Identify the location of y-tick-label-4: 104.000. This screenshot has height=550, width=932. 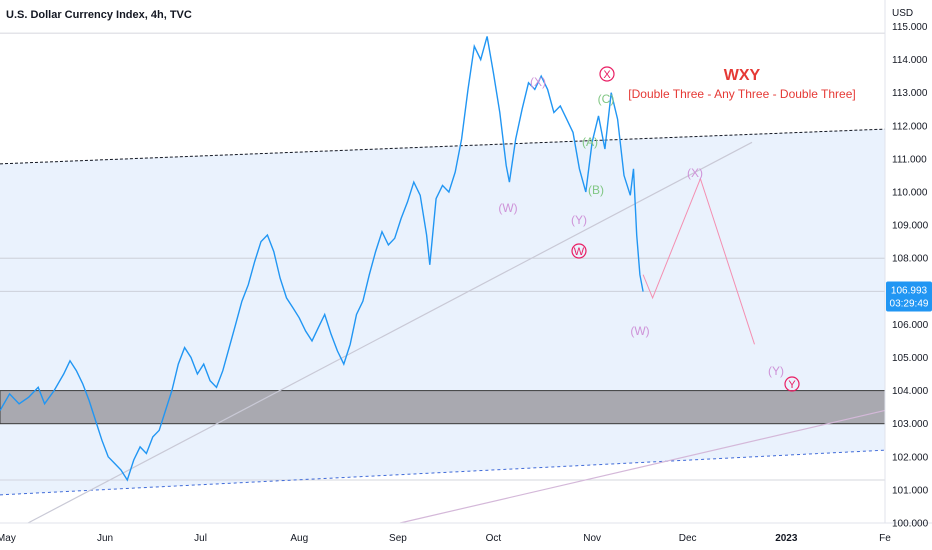
(910, 391).